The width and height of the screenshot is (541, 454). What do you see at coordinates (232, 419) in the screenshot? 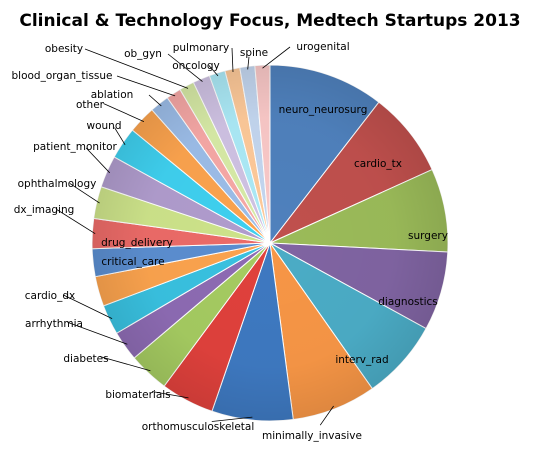
I see `leader-line-orthomusculoskeletal` at bounding box center [232, 419].